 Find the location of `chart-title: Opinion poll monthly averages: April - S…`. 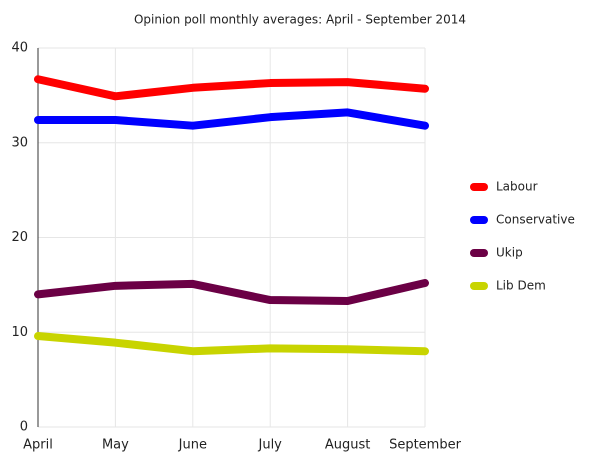

chart-title: Opinion poll monthly averages: April - S… is located at coordinates (300, 20).